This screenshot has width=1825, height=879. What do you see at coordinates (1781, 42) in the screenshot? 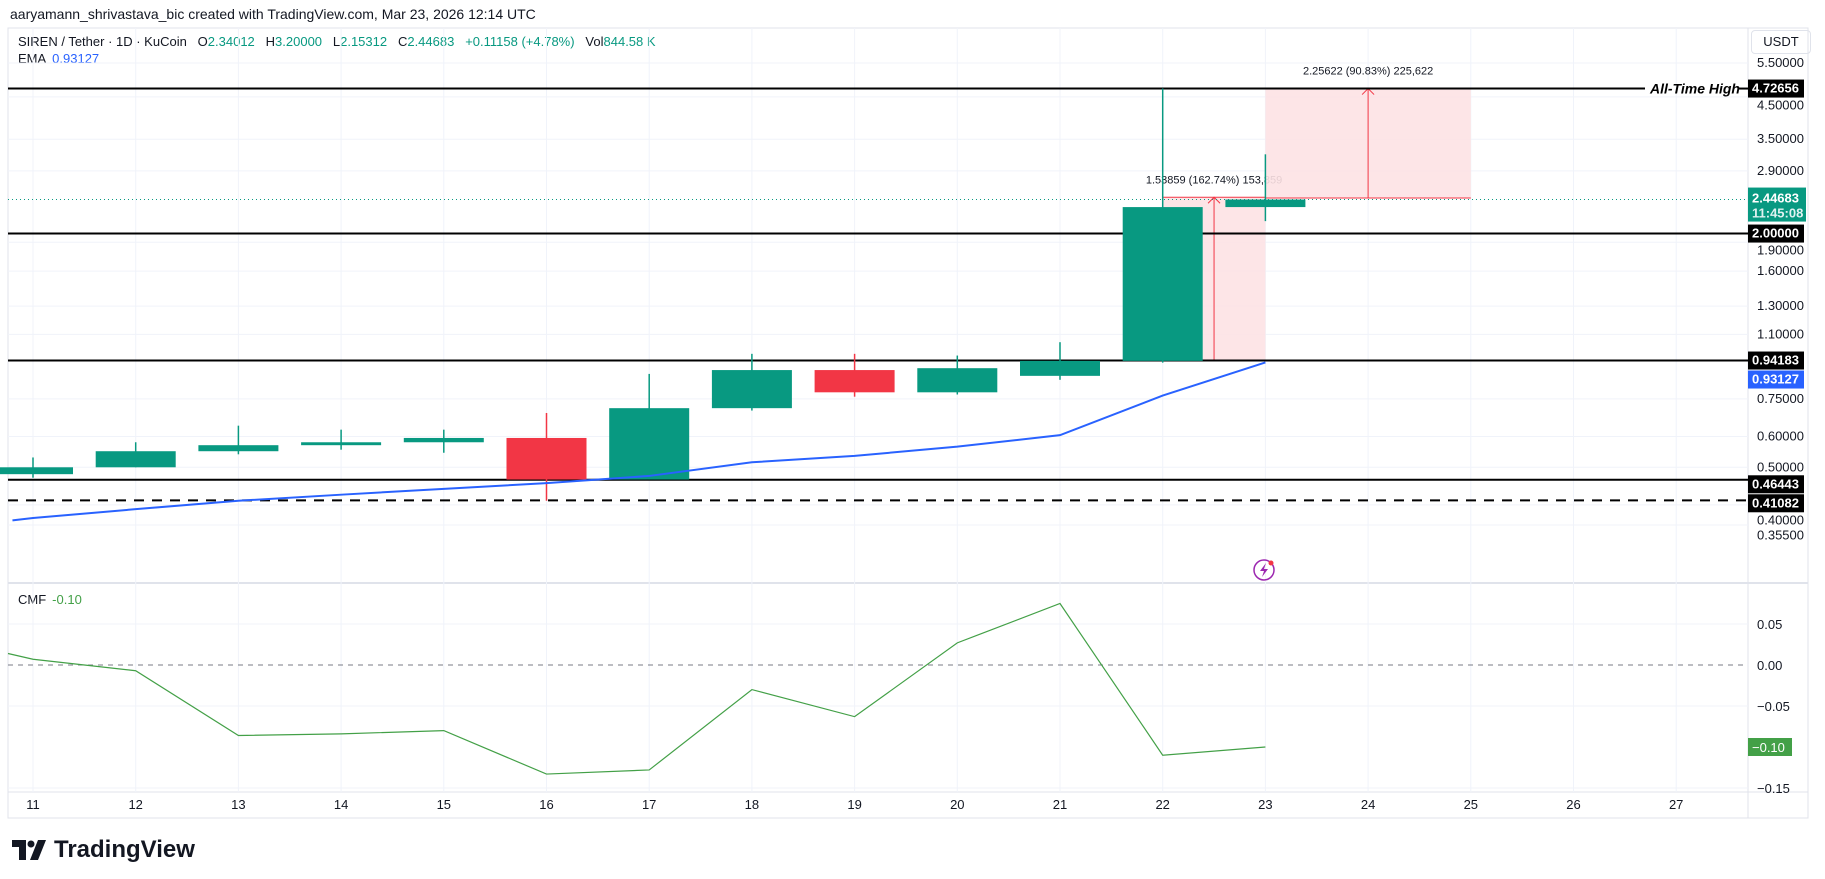
I see `currency-unit-button: USDT` at bounding box center [1781, 42].